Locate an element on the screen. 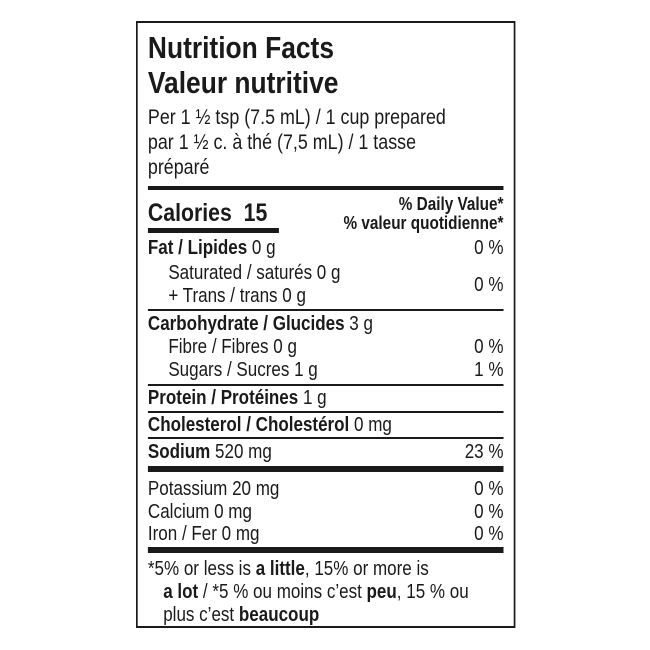  fibre-row: Fibre / Fibres 0 g is located at coordinates (232, 347).